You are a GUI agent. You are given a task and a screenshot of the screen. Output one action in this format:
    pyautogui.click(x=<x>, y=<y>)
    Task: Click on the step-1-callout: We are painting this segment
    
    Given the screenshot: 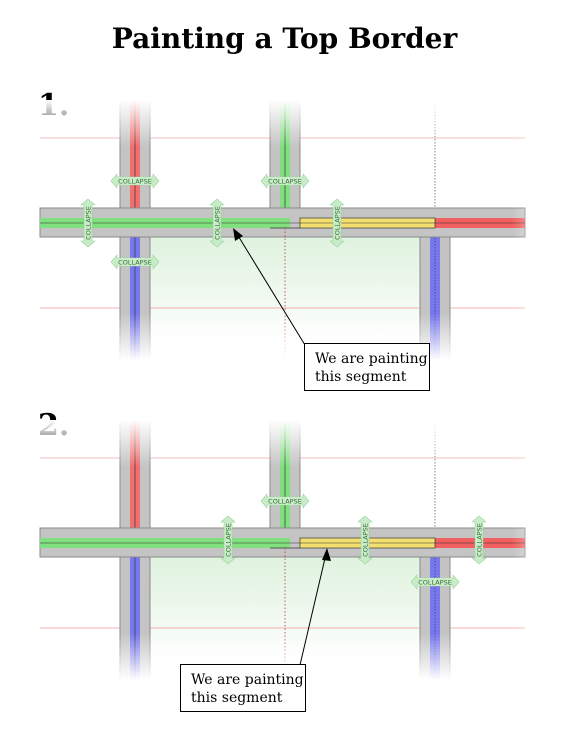 What is the action you would take?
    pyautogui.click(x=367, y=367)
    